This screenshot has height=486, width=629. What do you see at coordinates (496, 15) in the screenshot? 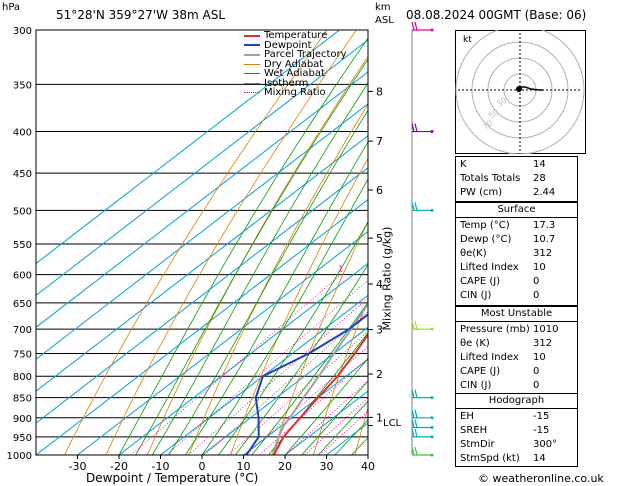
I see `datetime-title: 08.08.2024 00GMT (Base: 06)` at bounding box center [496, 15].